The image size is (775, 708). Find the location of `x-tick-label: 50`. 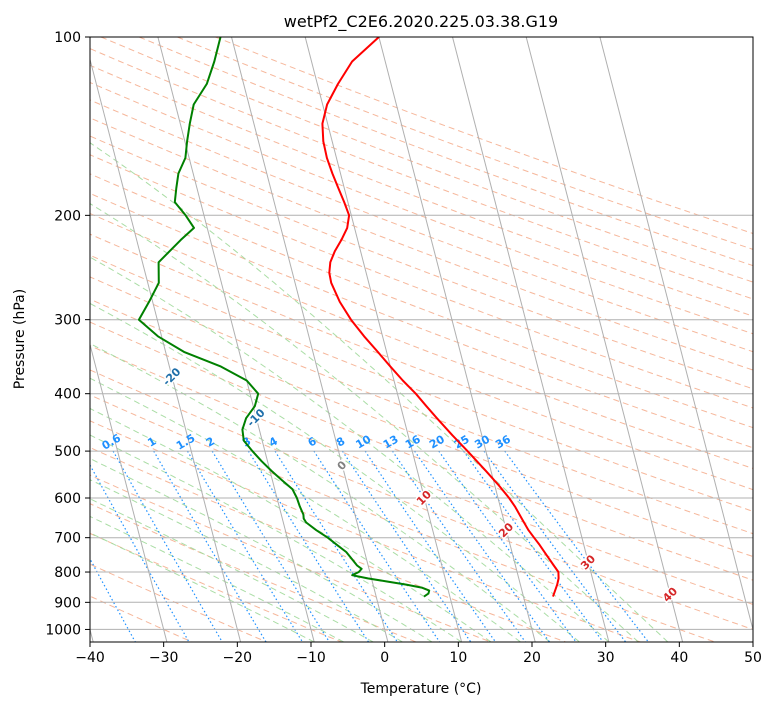

x-tick-label: 50 is located at coordinates (753, 658).